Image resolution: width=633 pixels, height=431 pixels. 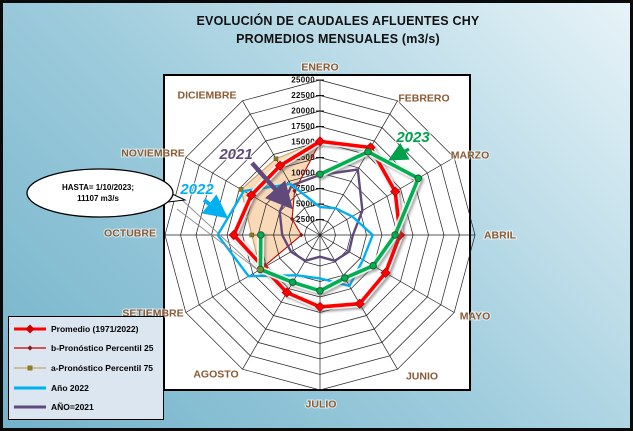 What do you see at coordinates (30, 329) in the screenshot?
I see `legend-marker-promedio-icon` at bounding box center [30, 329].